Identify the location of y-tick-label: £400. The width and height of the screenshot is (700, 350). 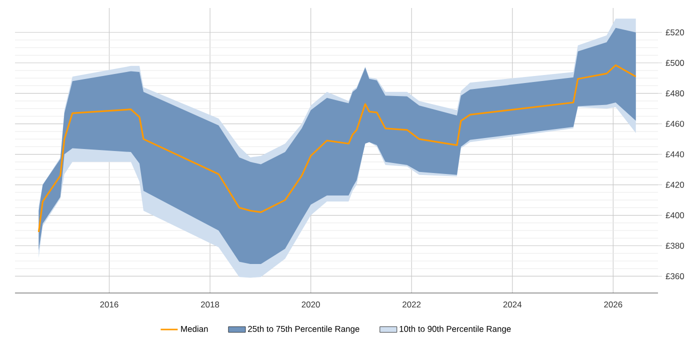
(675, 215).